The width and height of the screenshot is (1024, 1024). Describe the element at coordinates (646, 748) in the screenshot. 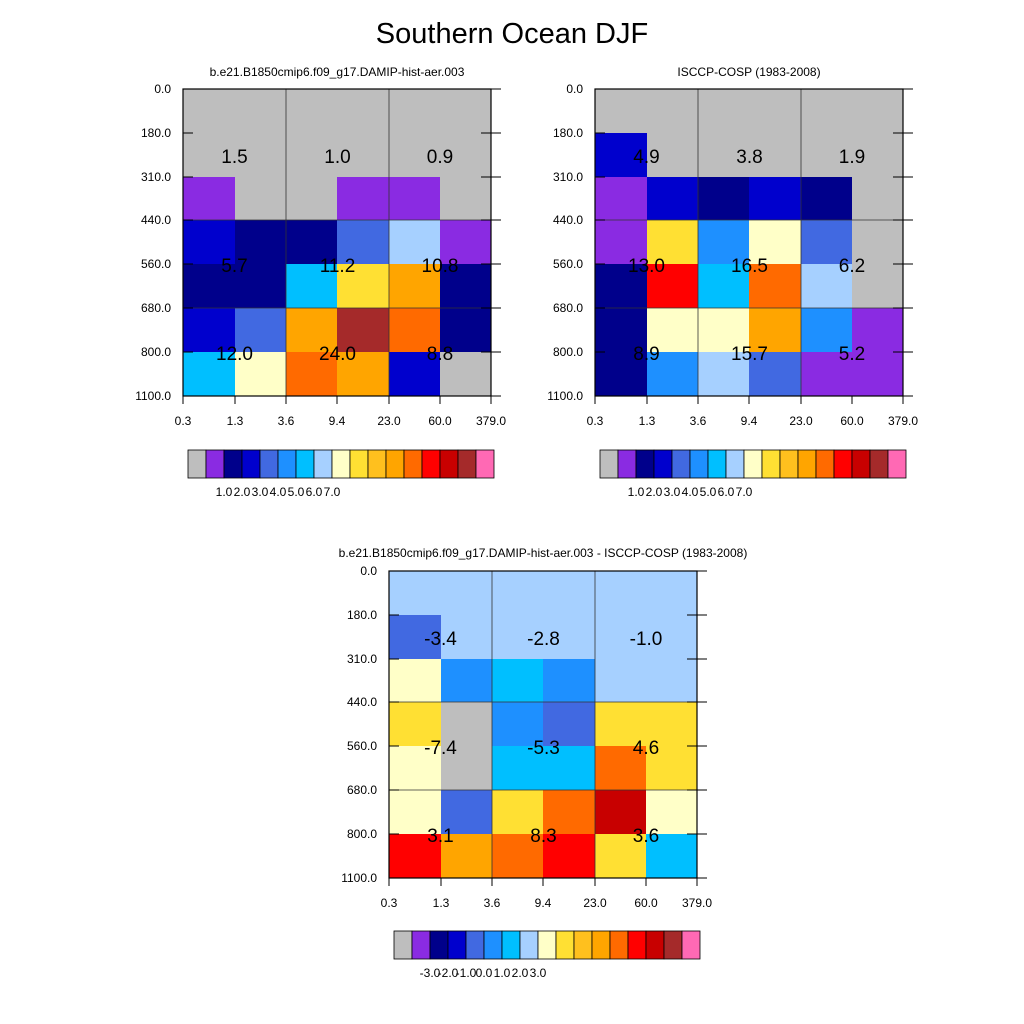

I see `block-sum-label: 4.6` at that location.